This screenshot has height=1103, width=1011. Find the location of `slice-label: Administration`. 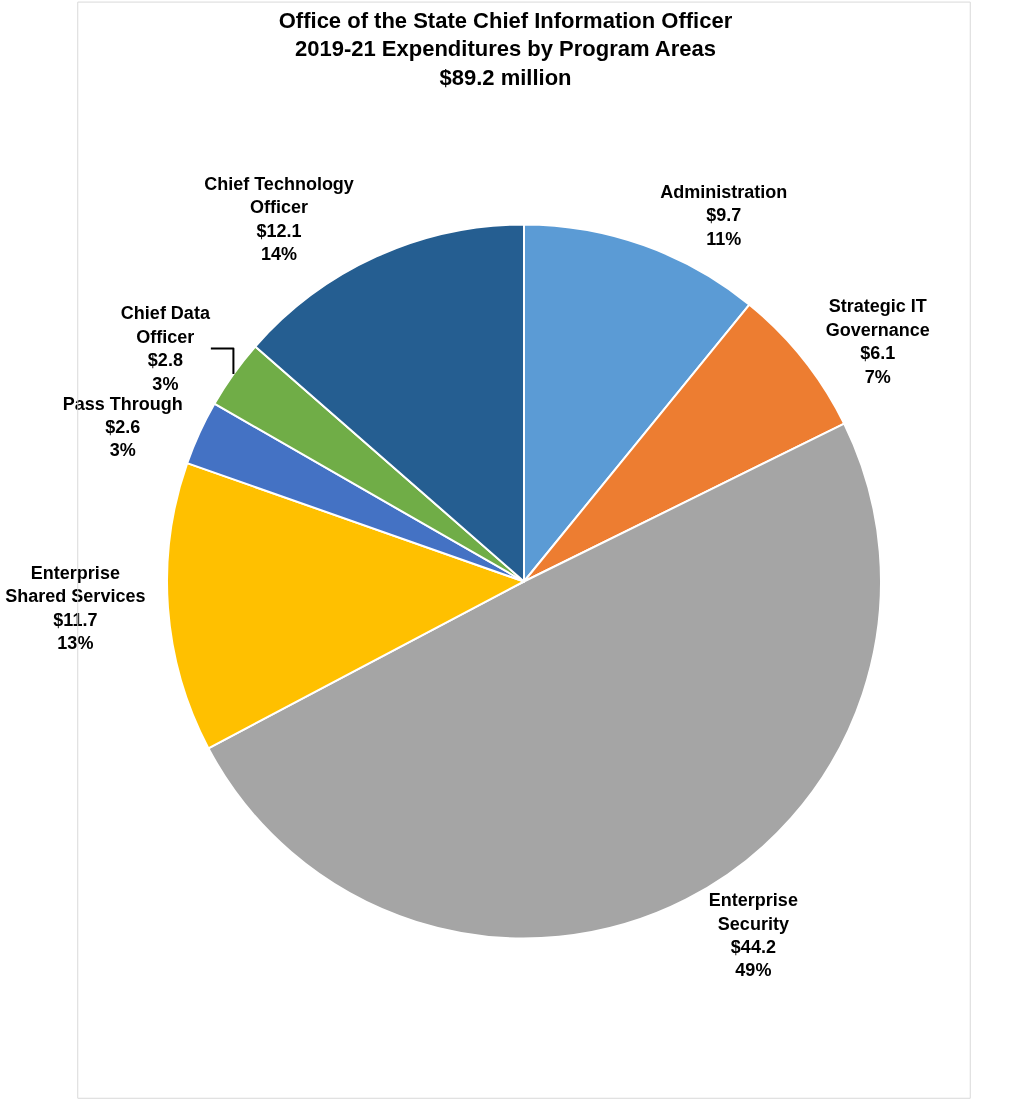

slice-label: Administration is located at coordinates (724, 192).